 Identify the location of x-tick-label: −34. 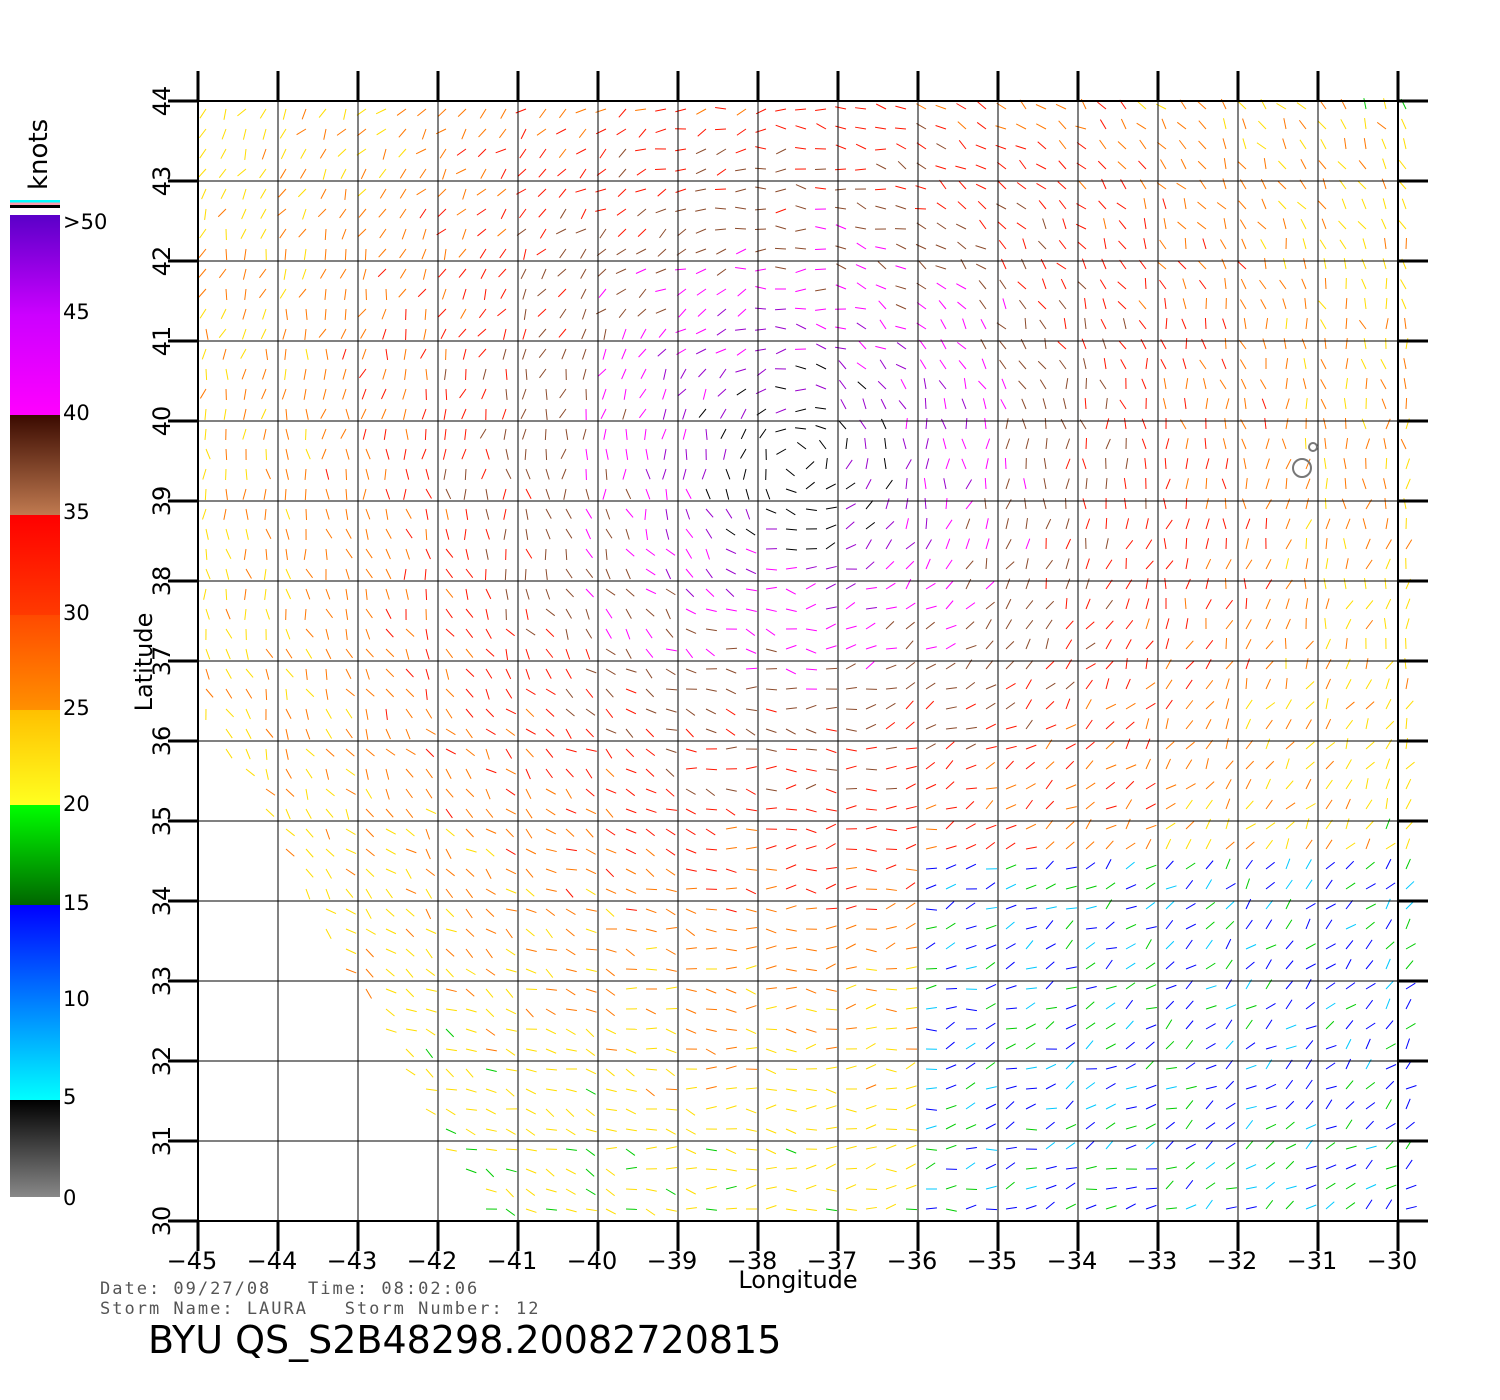
(1072, 1261).